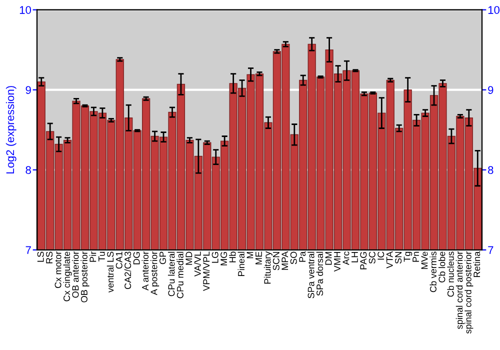 The height and width of the screenshot is (350, 500). Describe the element at coordinates (101, 257) in the screenshot. I see `x-tick-label: Tu` at that location.